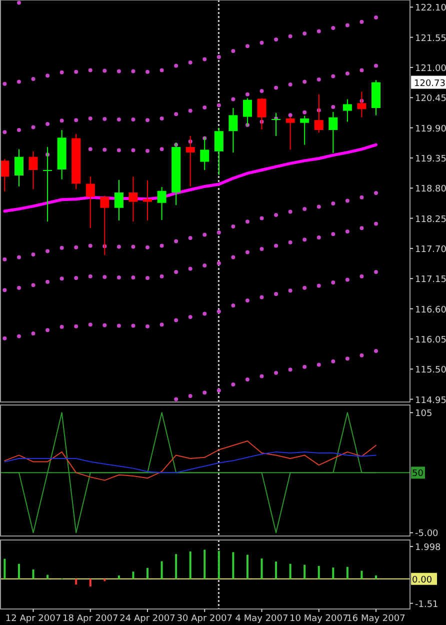 Image resolution: width=446 pixels, height=625 pixels. Describe the element at coordinates (430, 310) in the screenshot. I see `y-tick-label: 116.60` at that location.